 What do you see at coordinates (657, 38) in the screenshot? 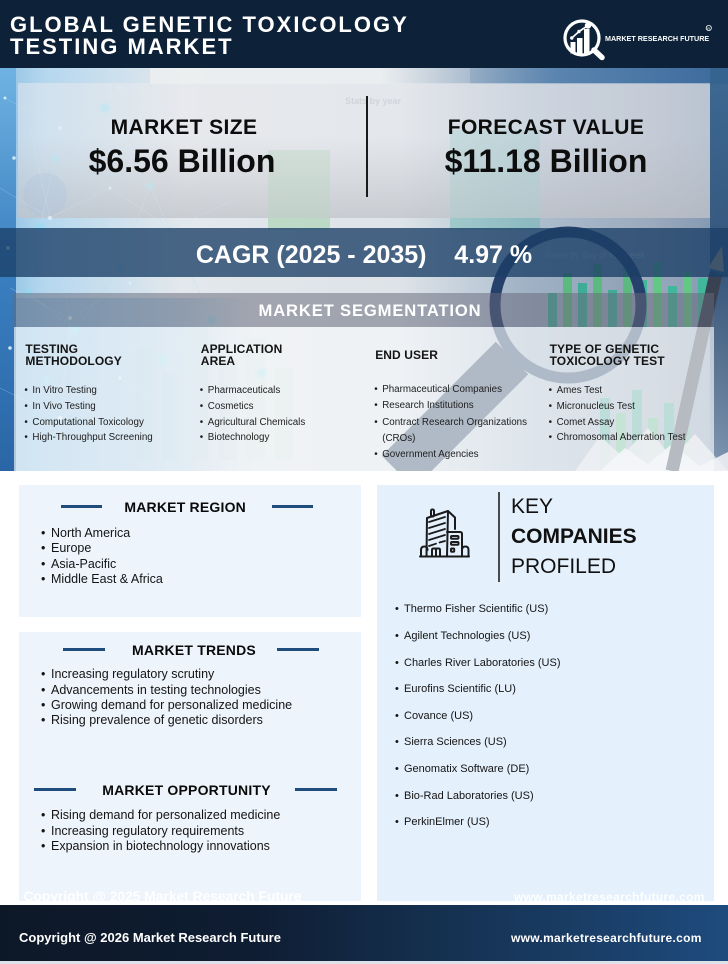
I see `svg-text: MARKET RESEARCH FUTURE` at bounding box center [657, 38].